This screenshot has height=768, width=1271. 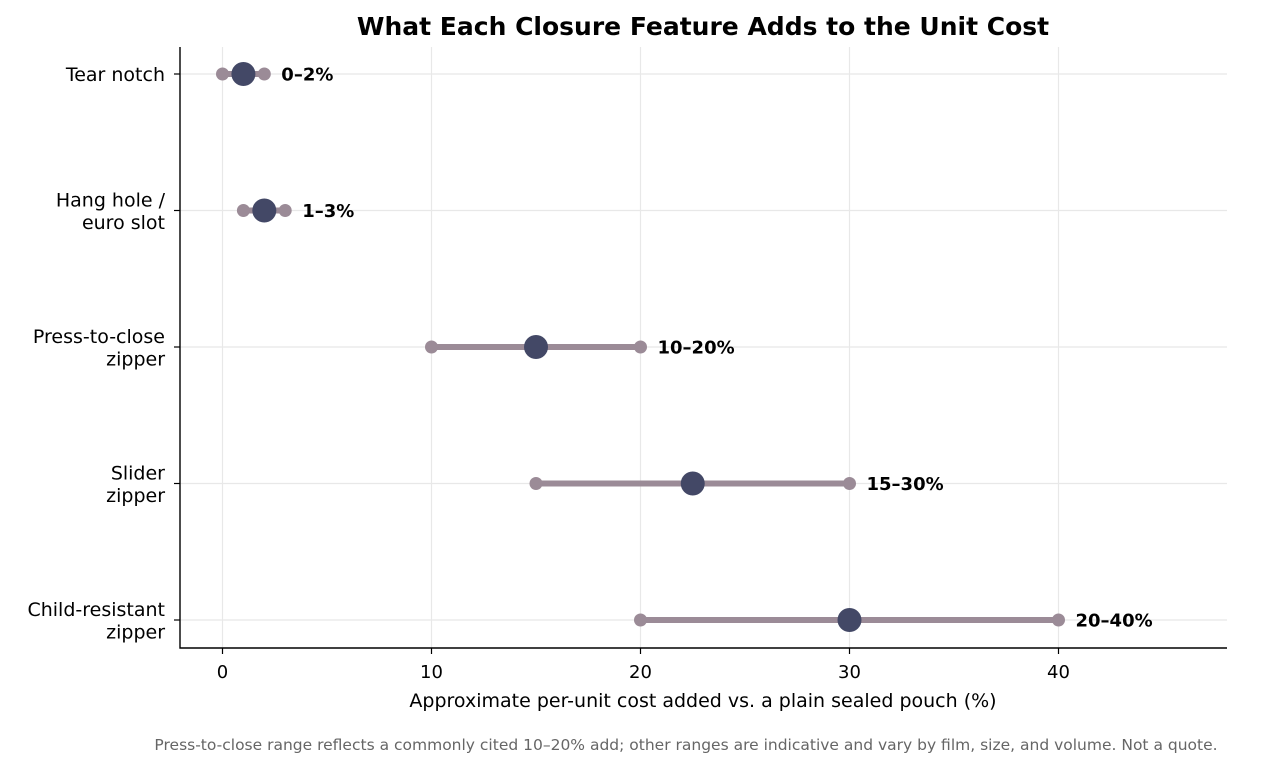 I want to click on category-label: Slider zipper, so click(x=135, y=484).